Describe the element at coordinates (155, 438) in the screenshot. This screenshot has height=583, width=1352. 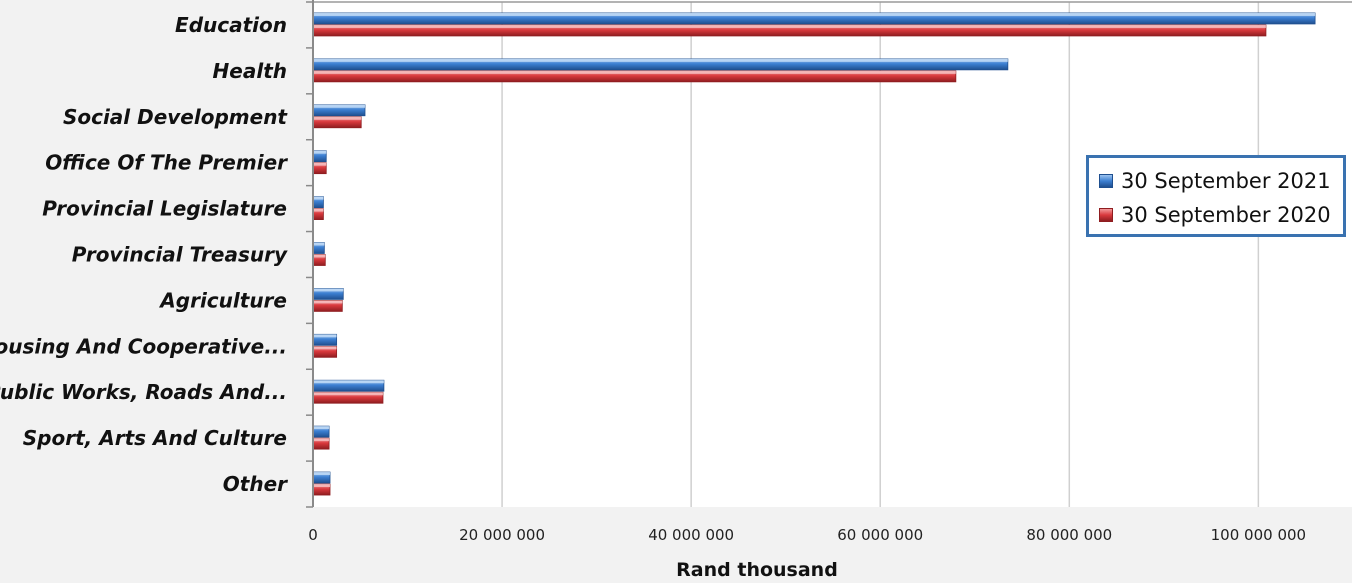
I see `category-label: Sport, Arts And Culture` at that location.